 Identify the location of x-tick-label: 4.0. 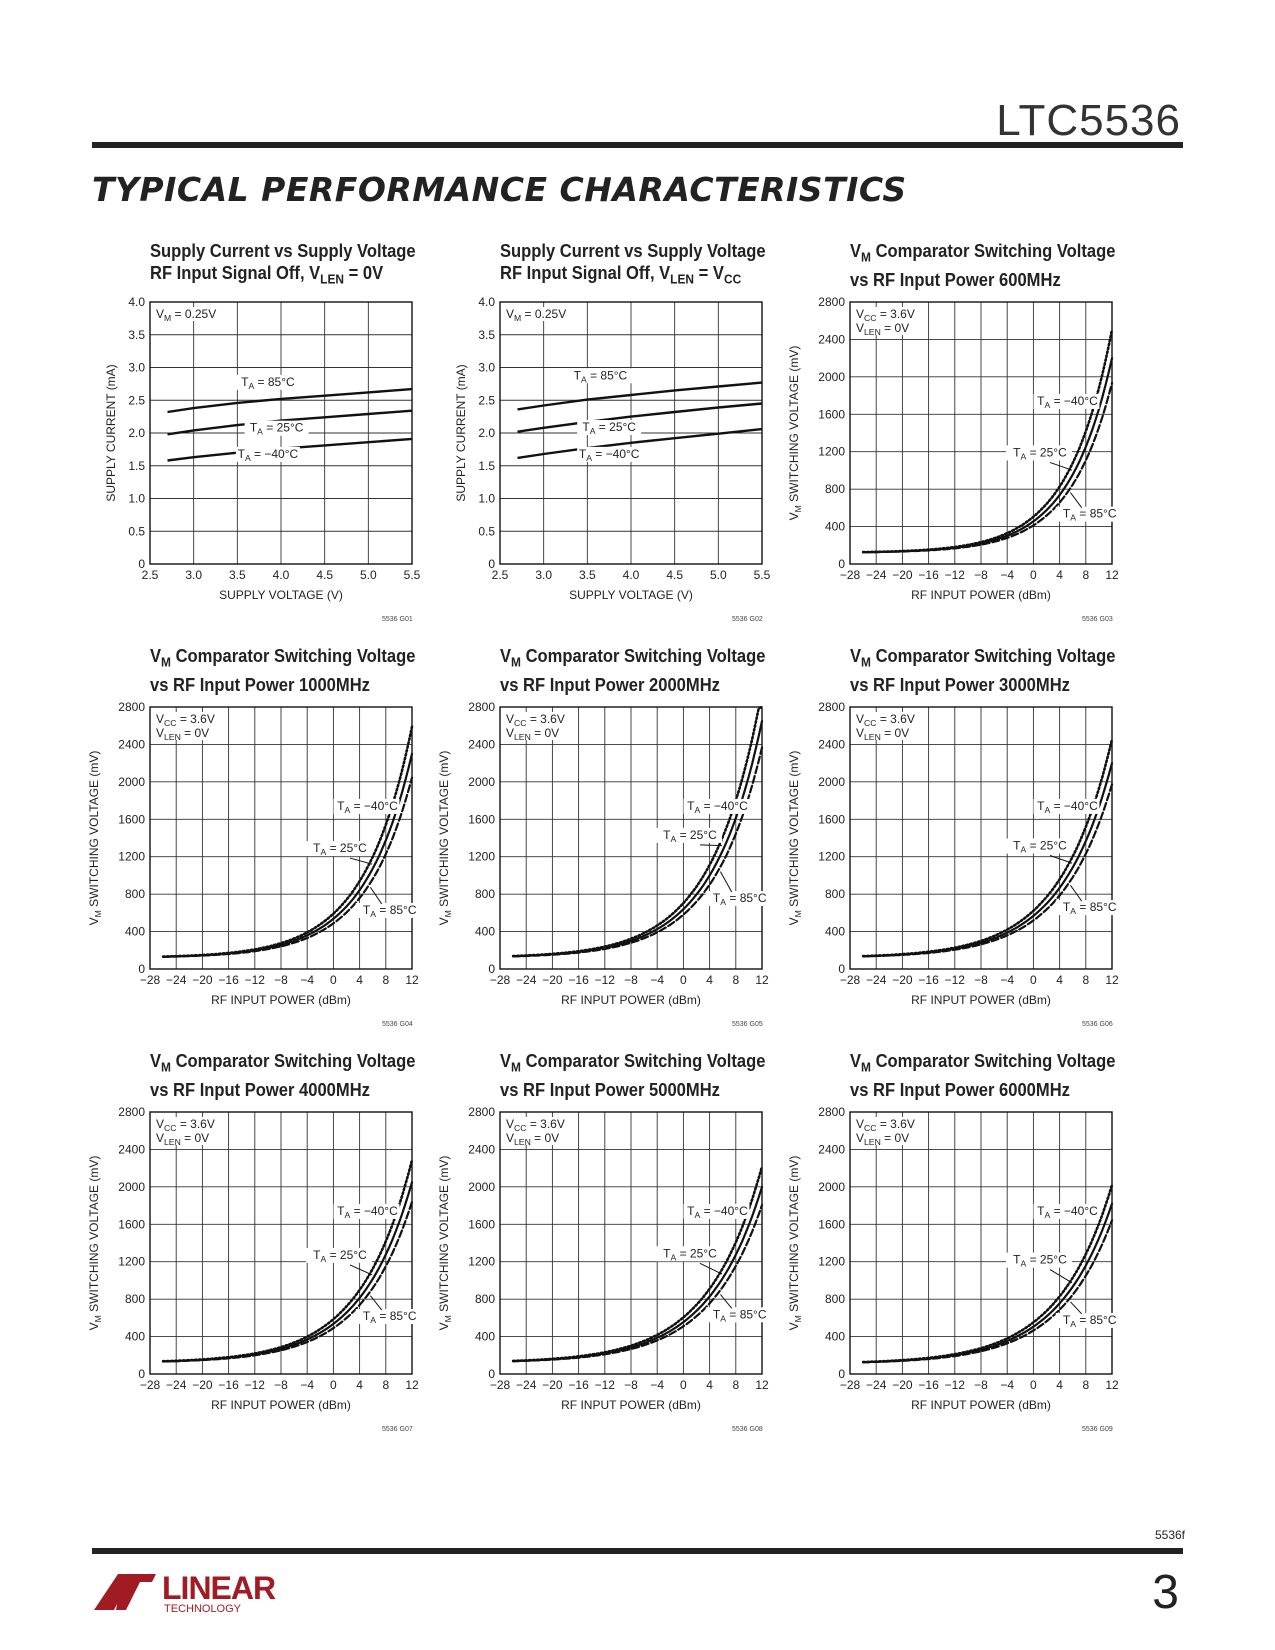
(631, 575).